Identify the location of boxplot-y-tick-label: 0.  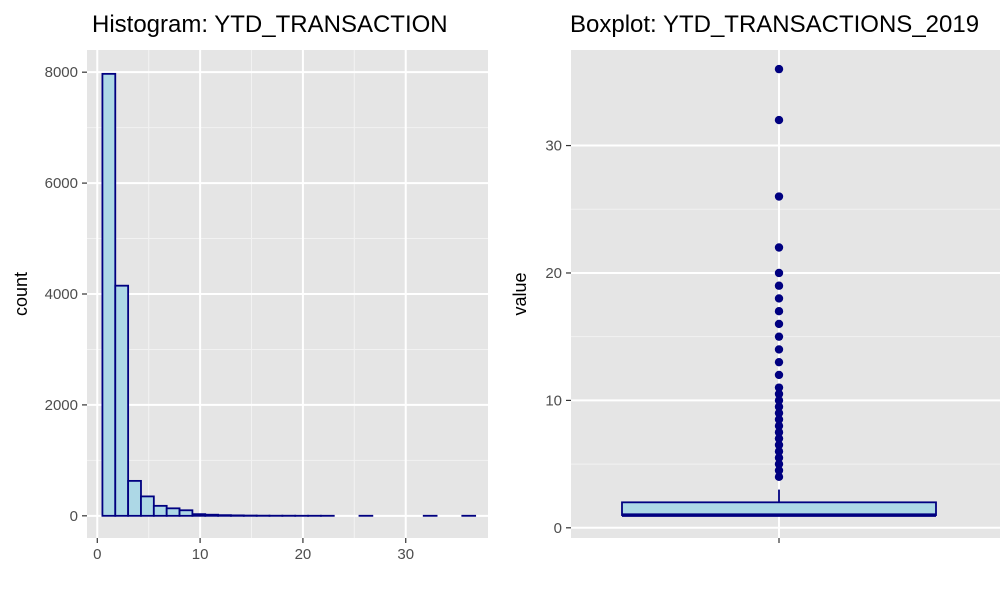
(558, 528).